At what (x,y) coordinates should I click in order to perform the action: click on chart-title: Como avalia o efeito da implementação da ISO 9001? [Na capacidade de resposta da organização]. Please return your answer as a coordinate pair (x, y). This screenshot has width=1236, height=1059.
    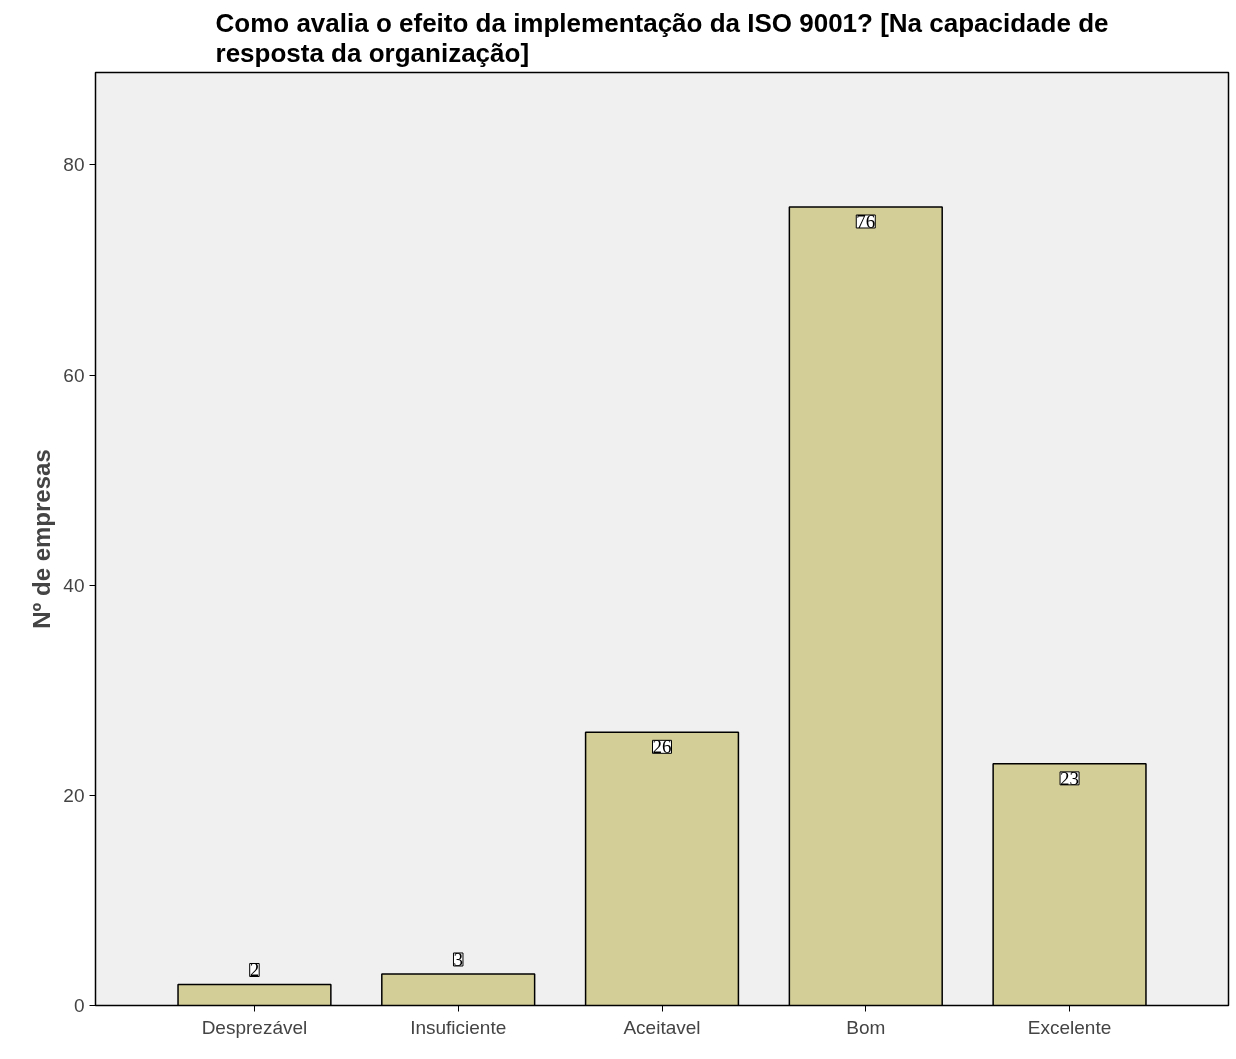
    Looking at the image, I should click on (662, 37).